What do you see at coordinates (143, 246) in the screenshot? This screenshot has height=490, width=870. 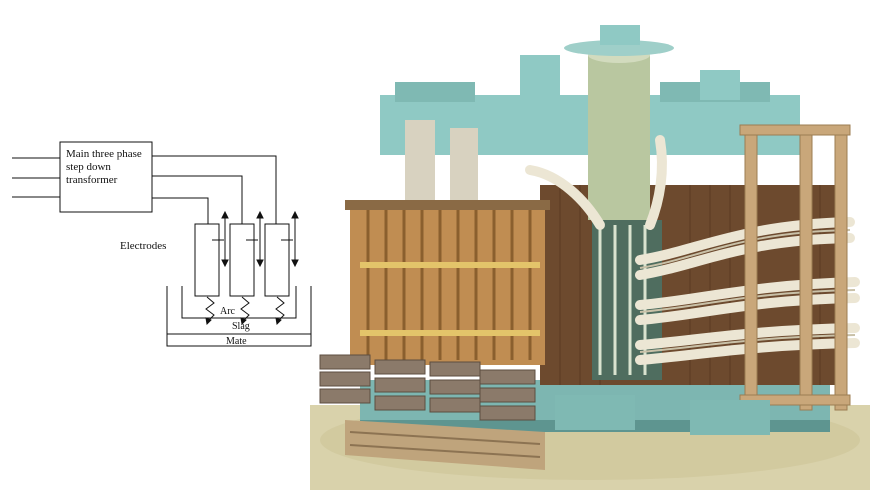 I see `electrodes-label: Electrodes` at bounding box center [143, 246].